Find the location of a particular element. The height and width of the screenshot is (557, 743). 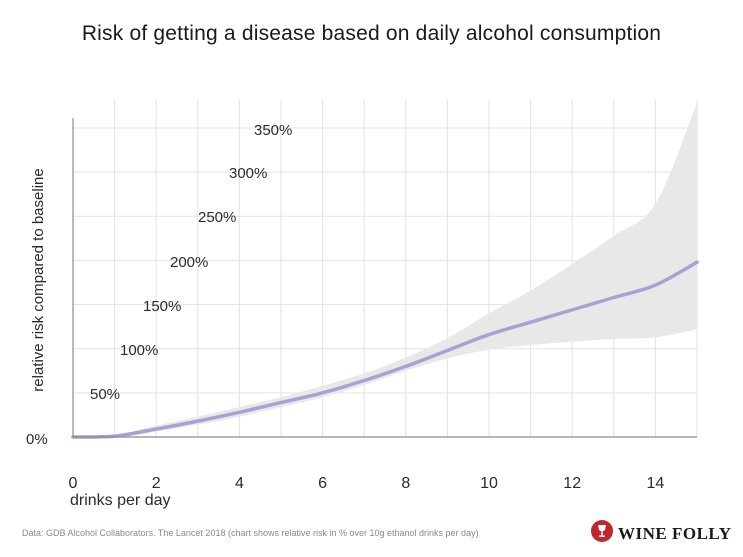

y-tick-label: 250% is located at coordinates (217, 217).